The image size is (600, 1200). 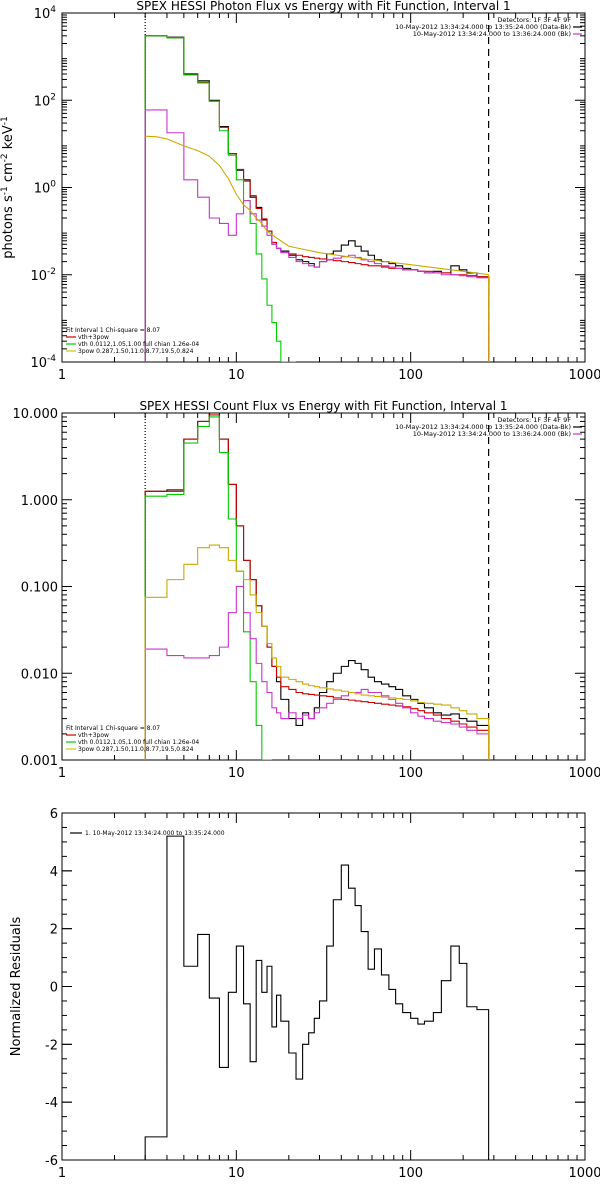 What do you see at coordinates (36, 414) in the screenshot?
I see `y-tick-label: 10.000` at bounding box center [36, 414].